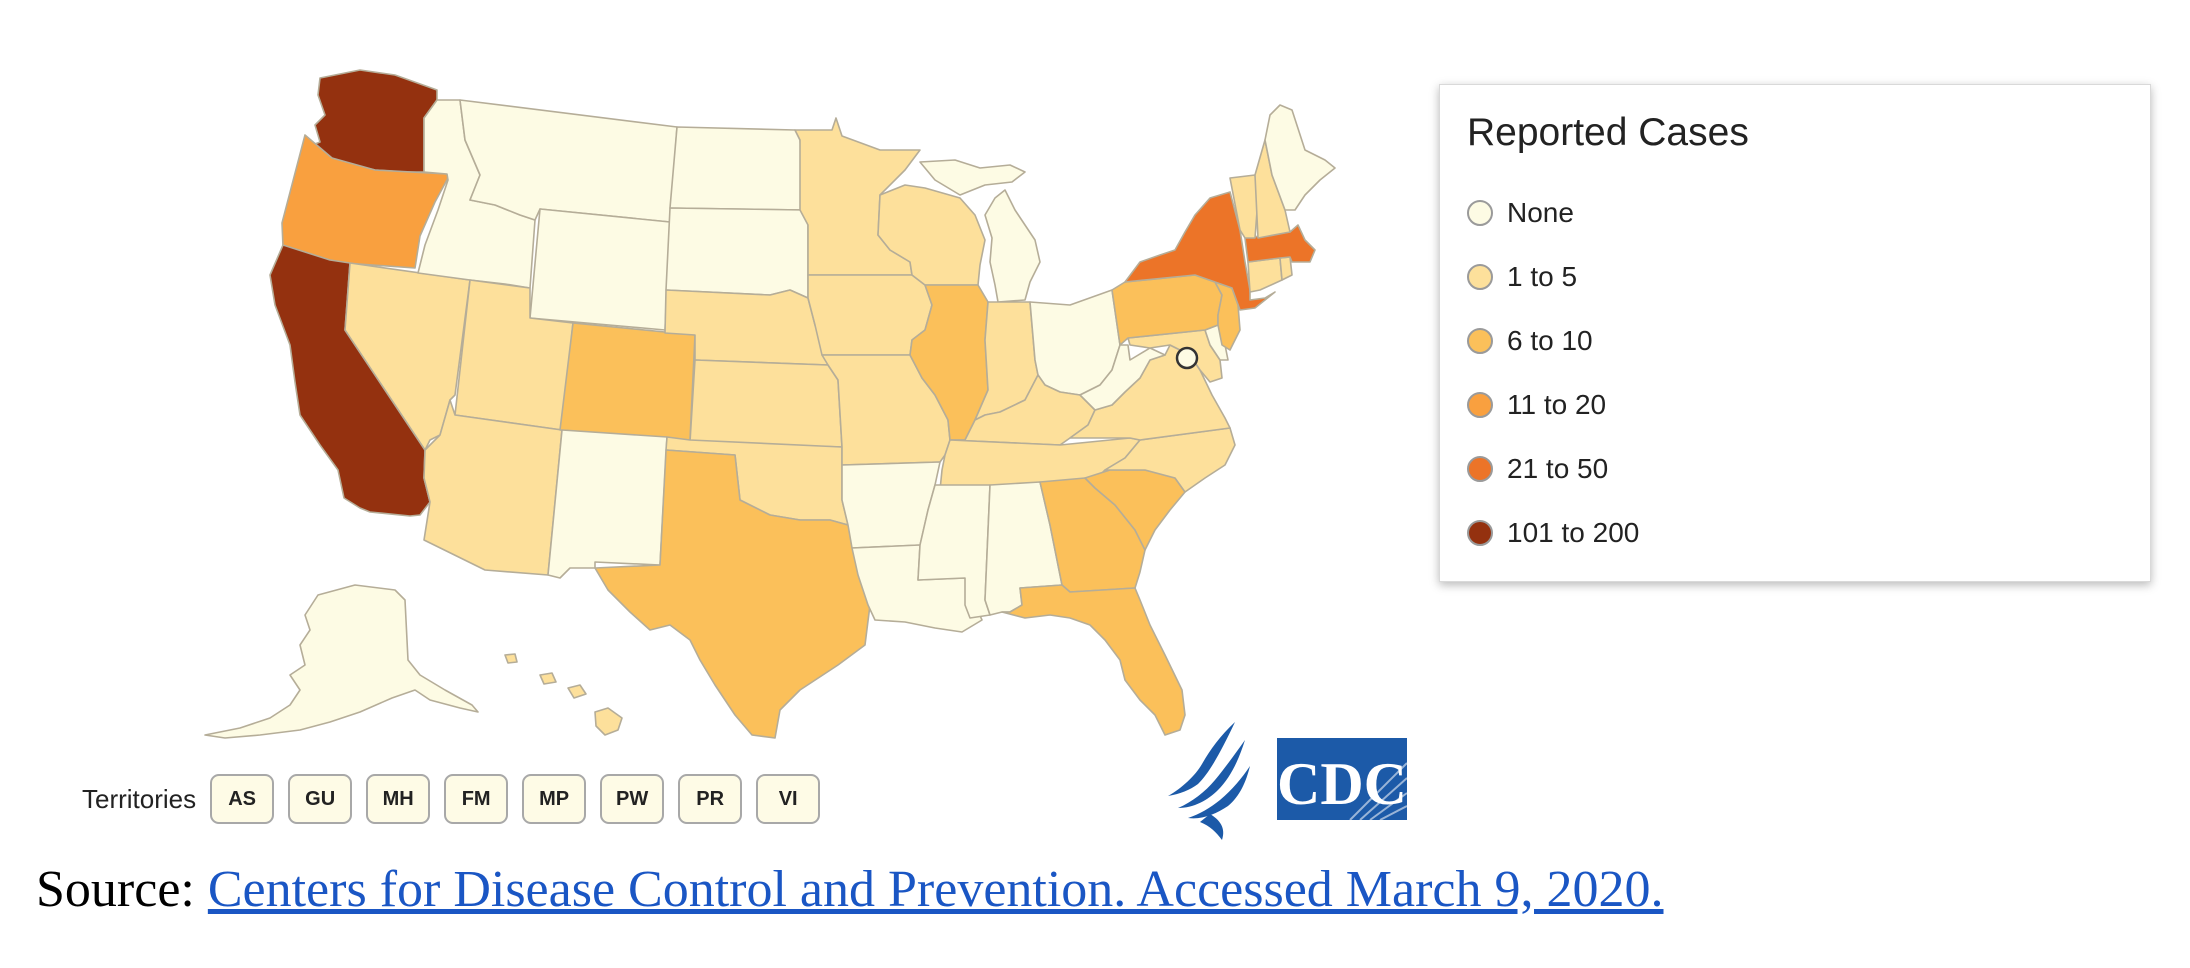  What do you see at coordinates (1265, 275) in the screenshot?
I see `state-connecticut` at bounding box center [1265, 275].